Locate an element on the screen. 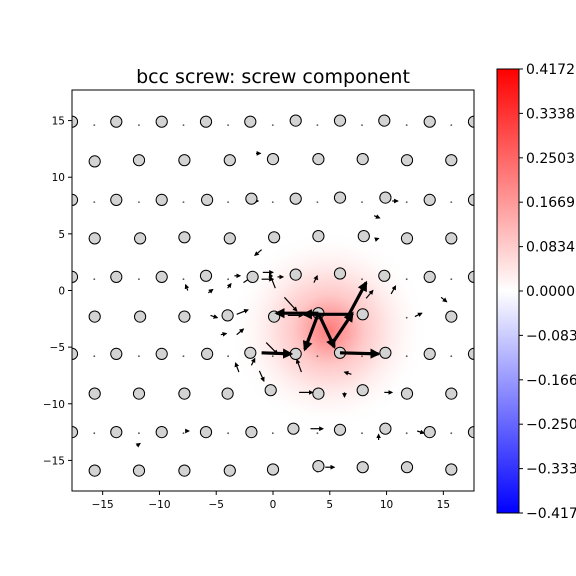 The height and width of the screenshot is (576, 576). y-axis: −15 −10 −5 0 5 10 15 is located at coordinates (57, 291).